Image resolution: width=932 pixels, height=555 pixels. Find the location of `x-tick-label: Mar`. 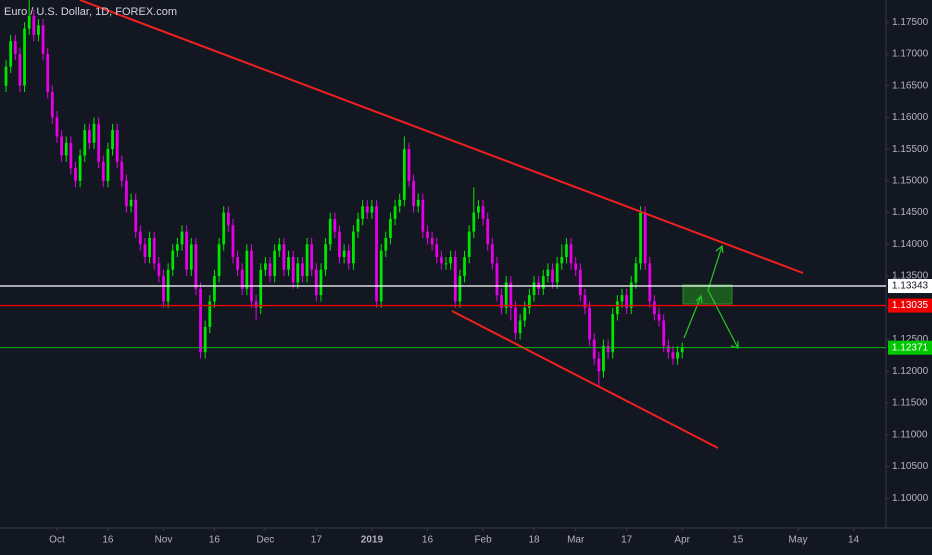

x-tick-label: Mar is located at coordinates (576, 540).